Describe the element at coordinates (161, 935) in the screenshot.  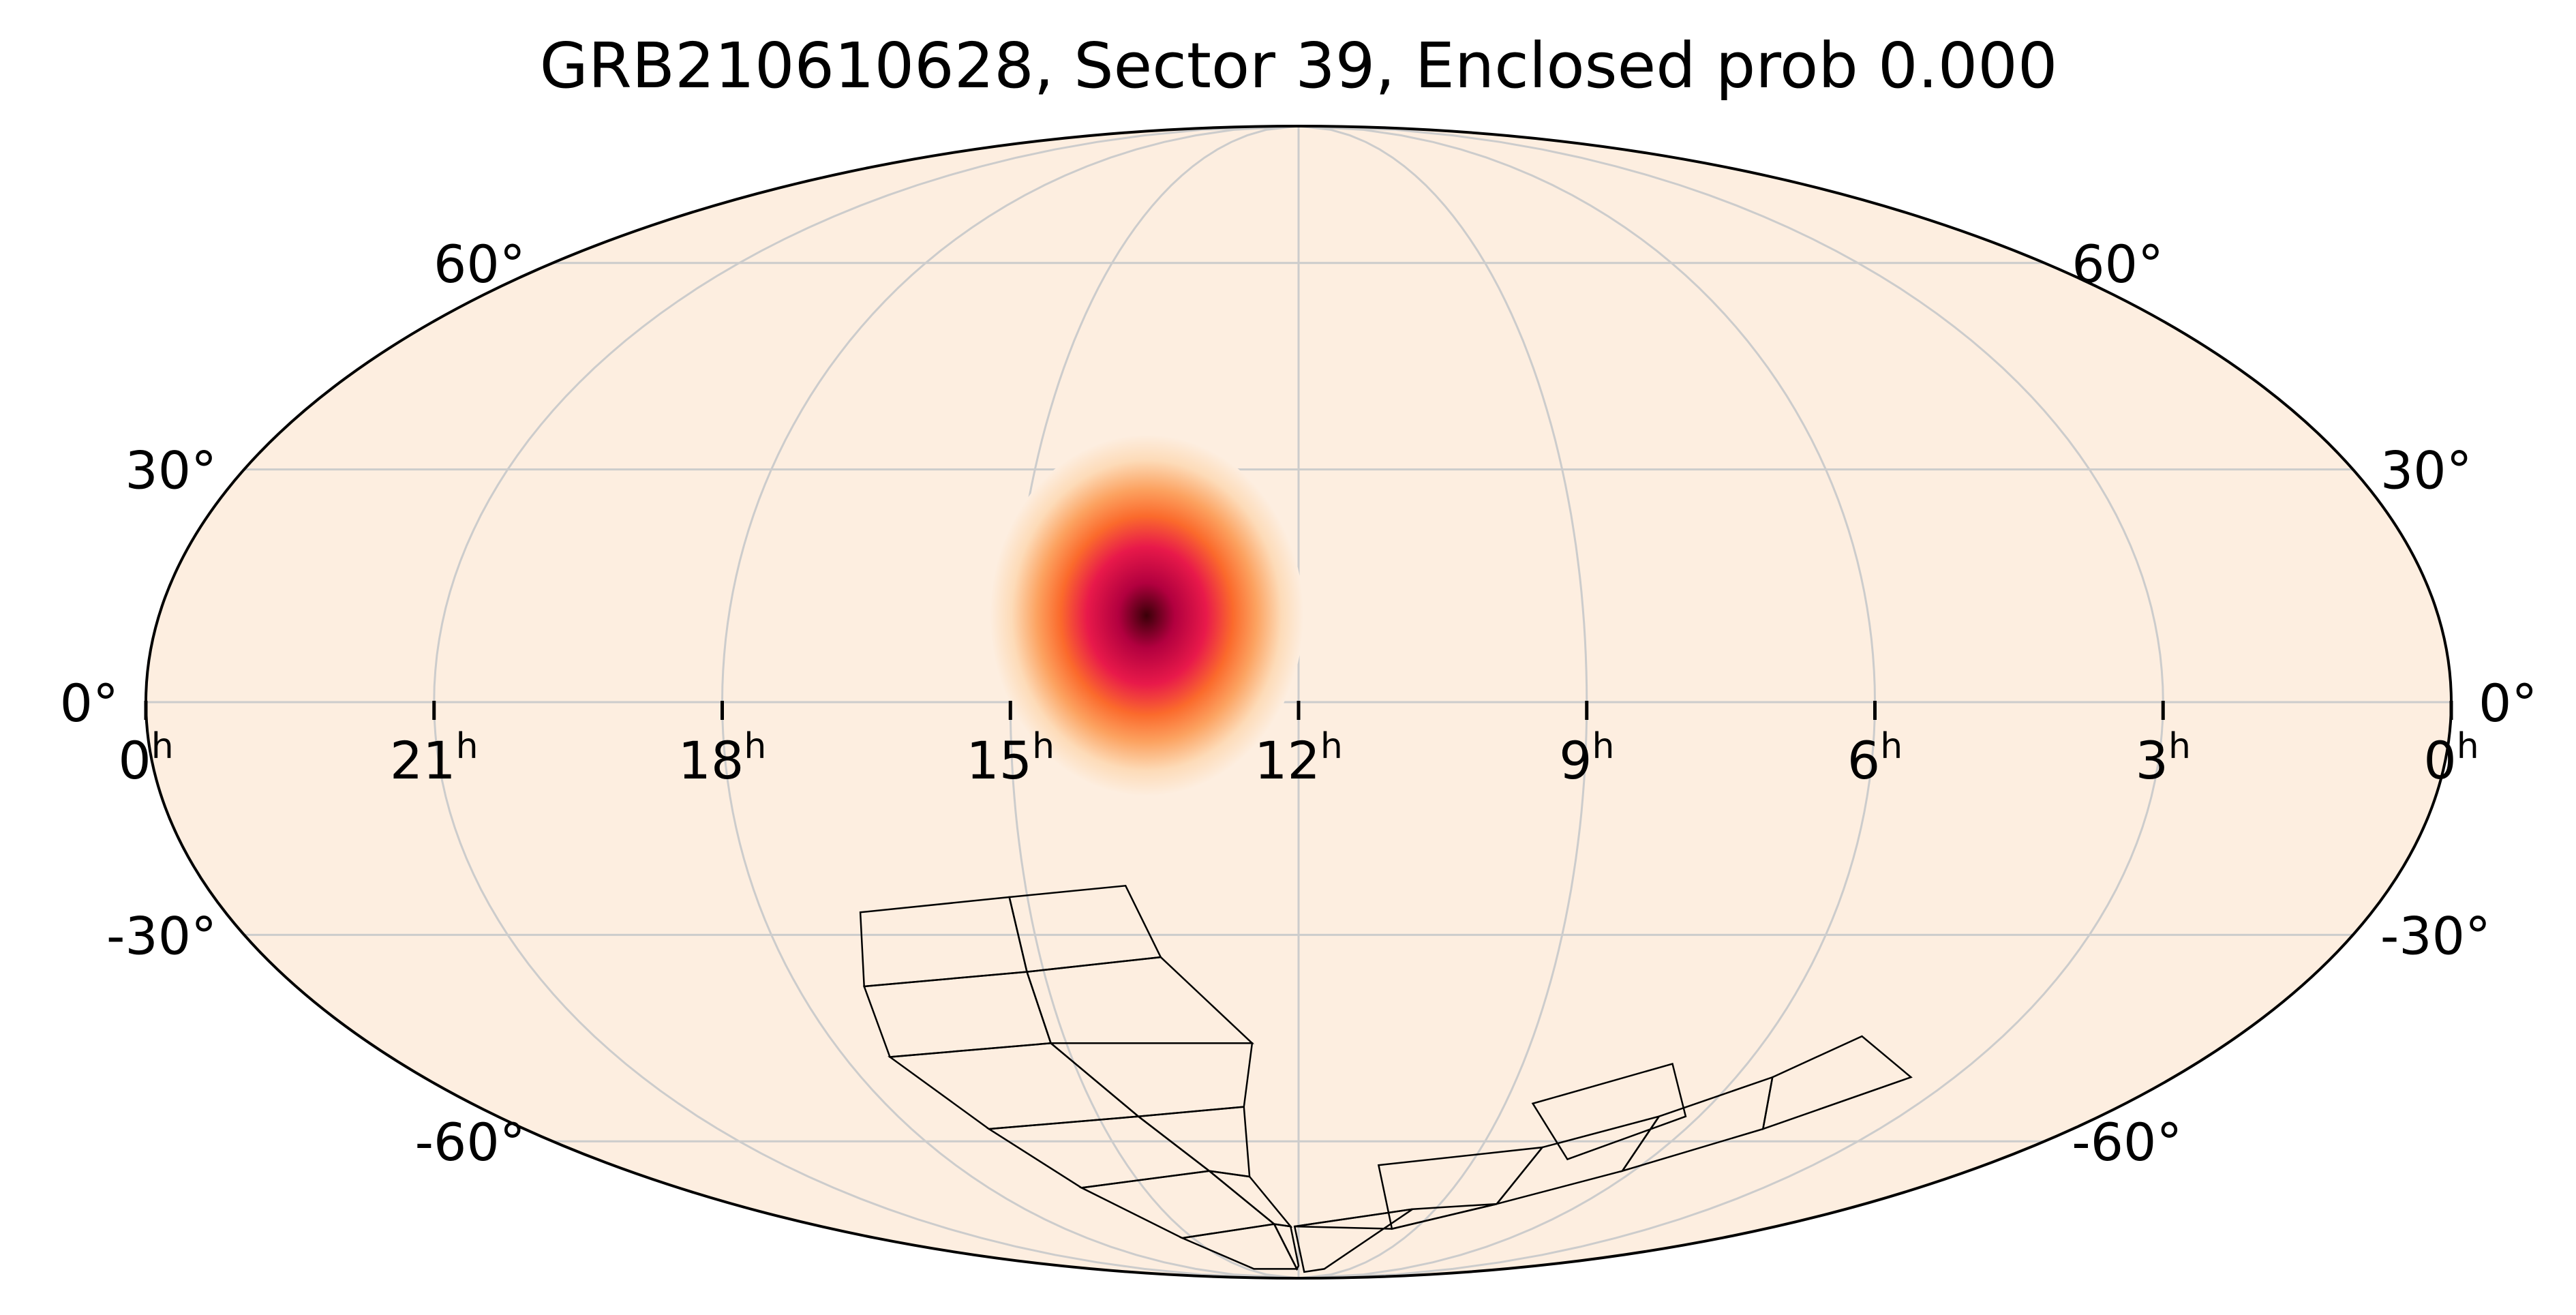
I see `dec-tick-label-left: -30°` at that location.